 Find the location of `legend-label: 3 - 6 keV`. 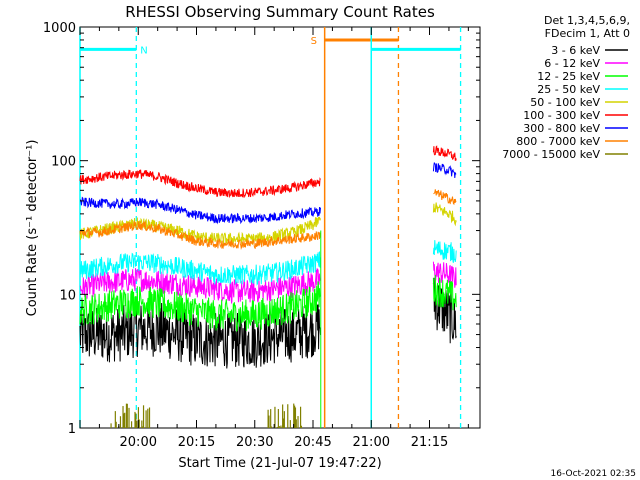

legend-label: 3 - 6 keV is located at coordinates (575, 50).